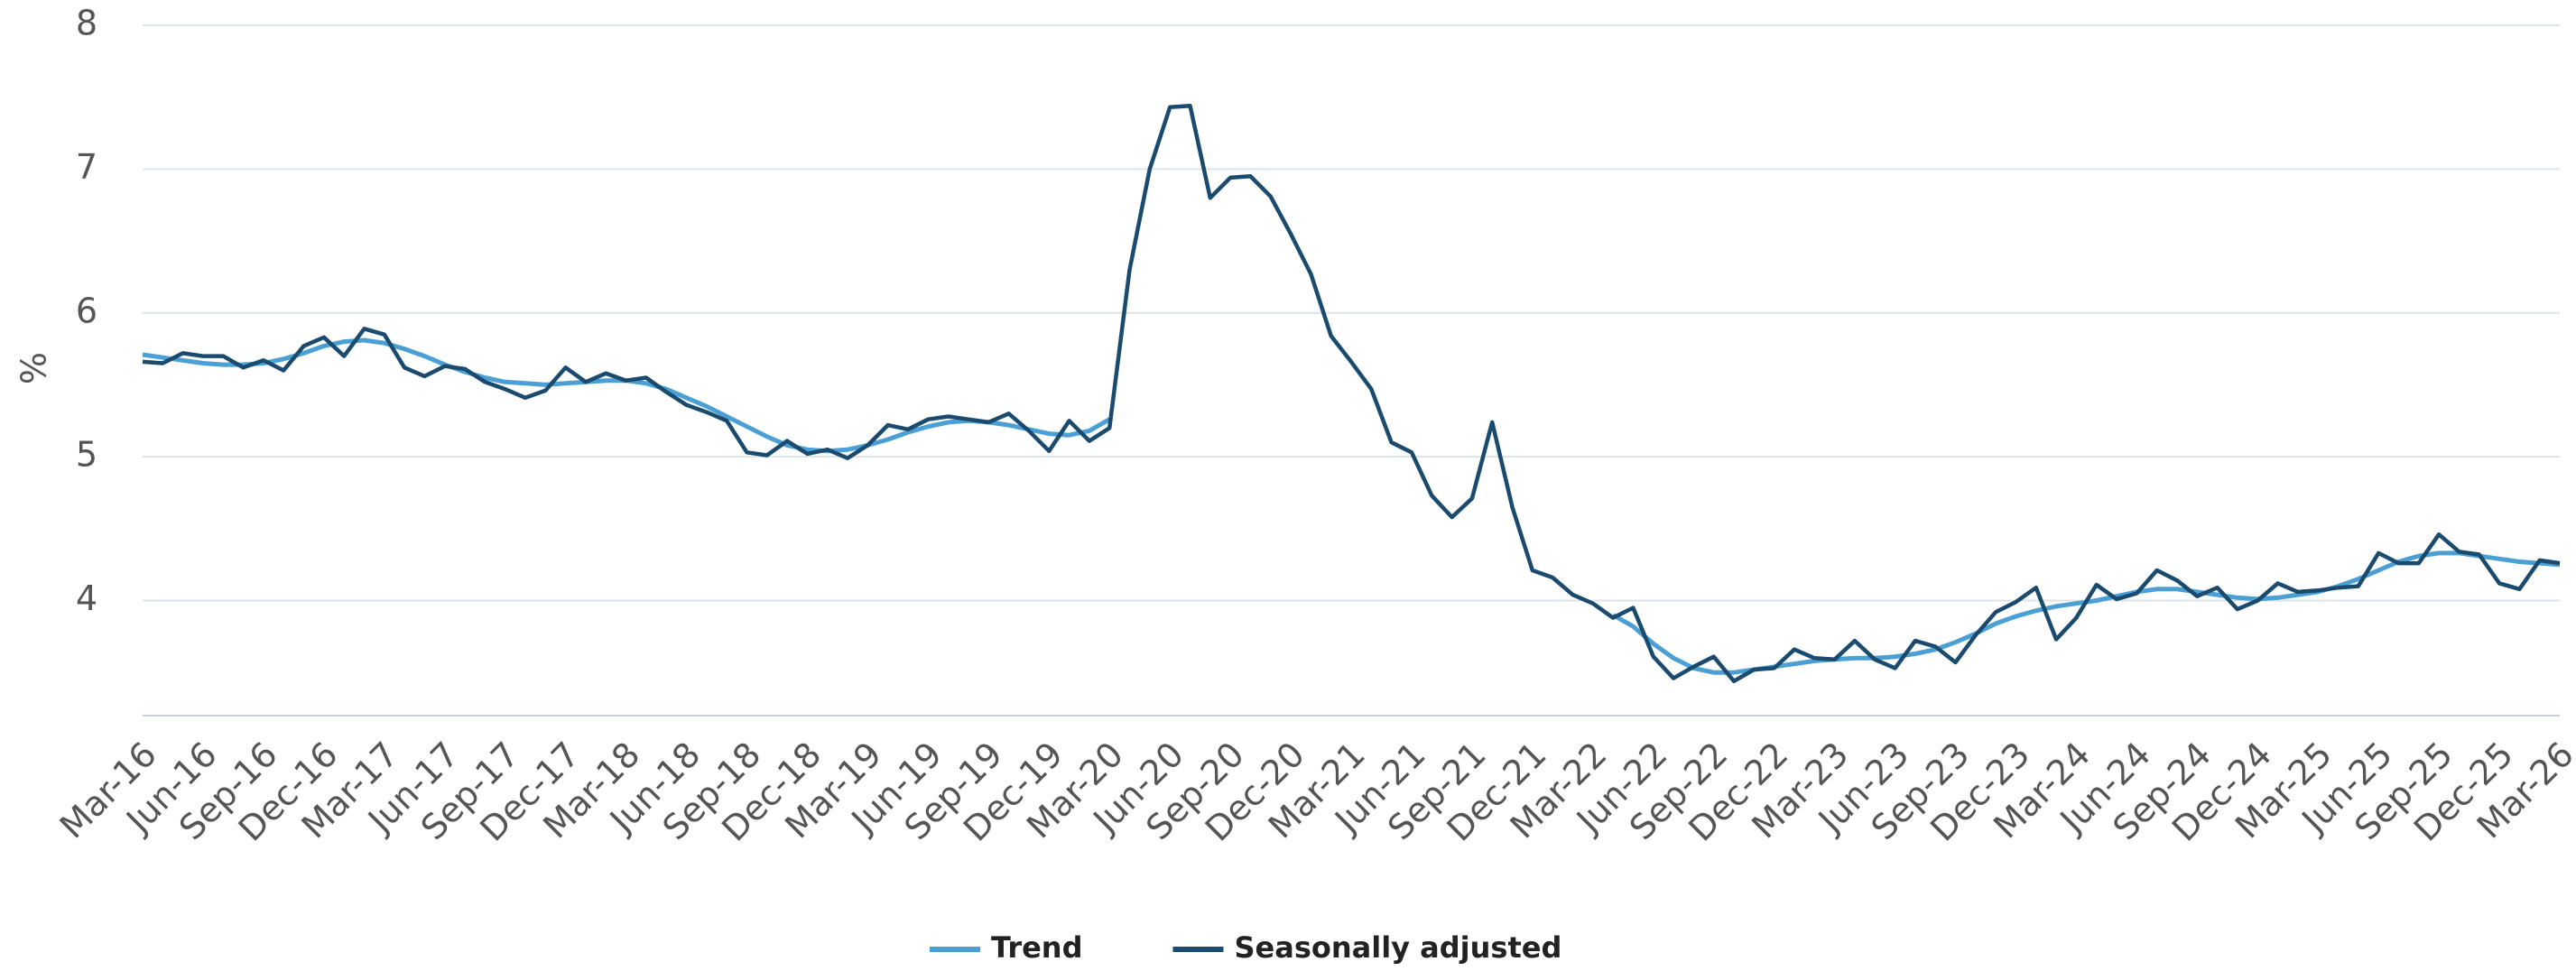 The width and height of the screenshot is (2576, 971). I want to click on legend-label: Seasonally adjusted, so click(1397, 948).